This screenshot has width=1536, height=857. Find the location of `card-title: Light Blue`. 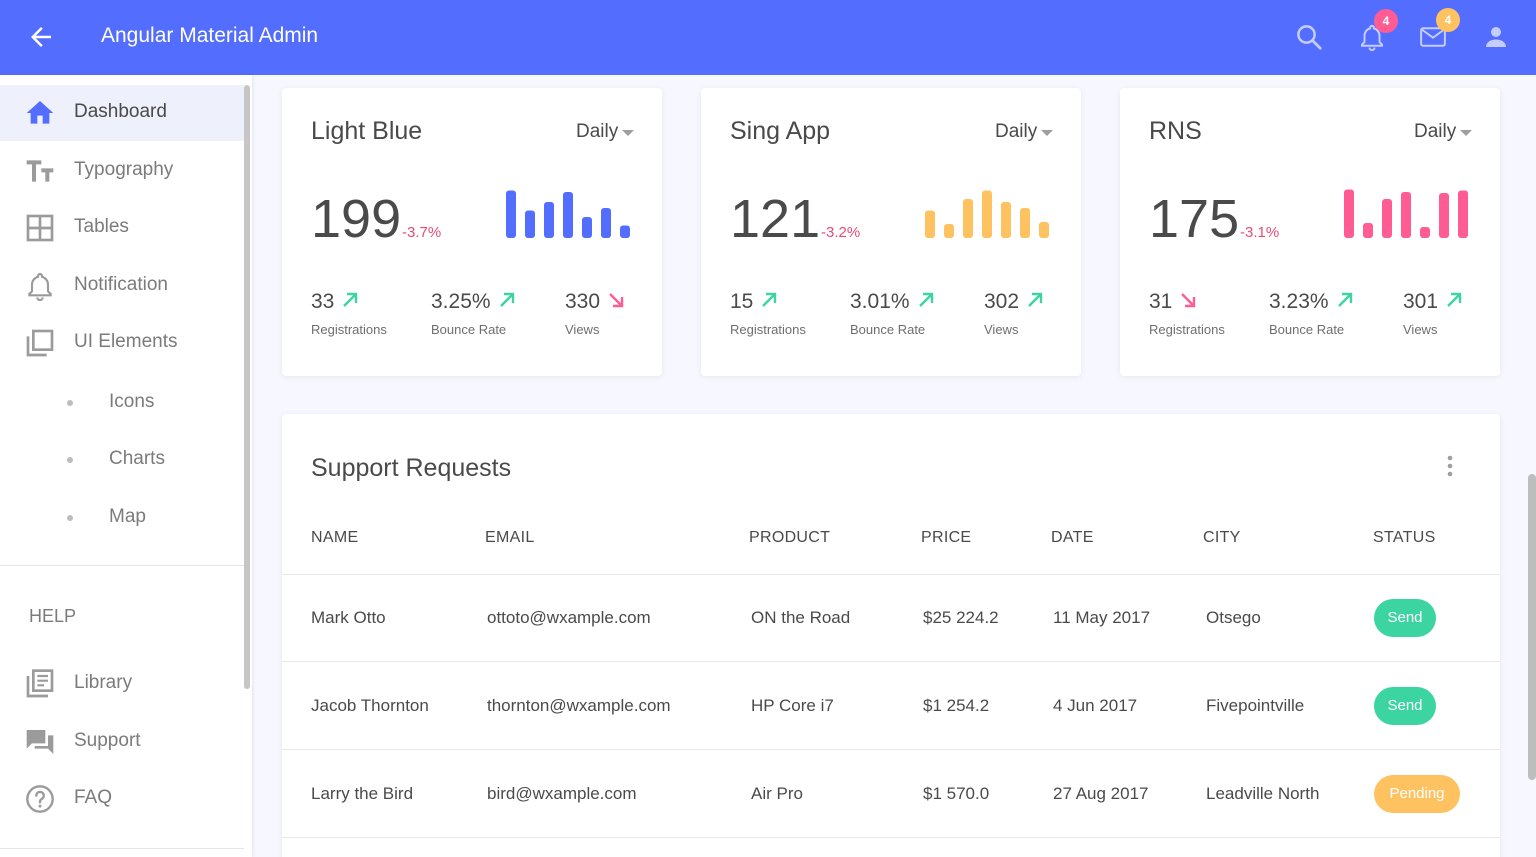

card-title: Light Blue is located at coordinates (367, 131).